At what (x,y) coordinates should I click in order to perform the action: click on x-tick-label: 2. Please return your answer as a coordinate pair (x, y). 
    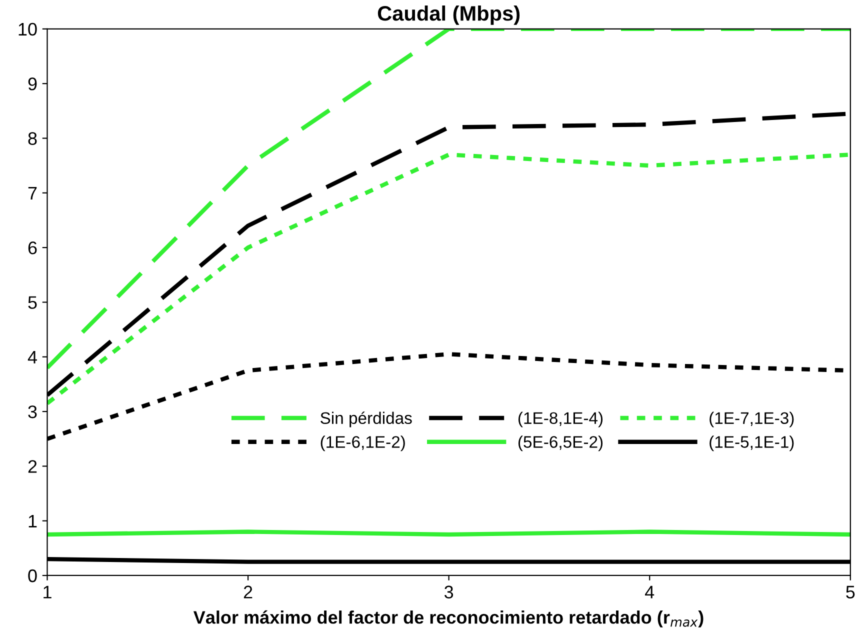
    Looking at the image, I should click on (248, 592).